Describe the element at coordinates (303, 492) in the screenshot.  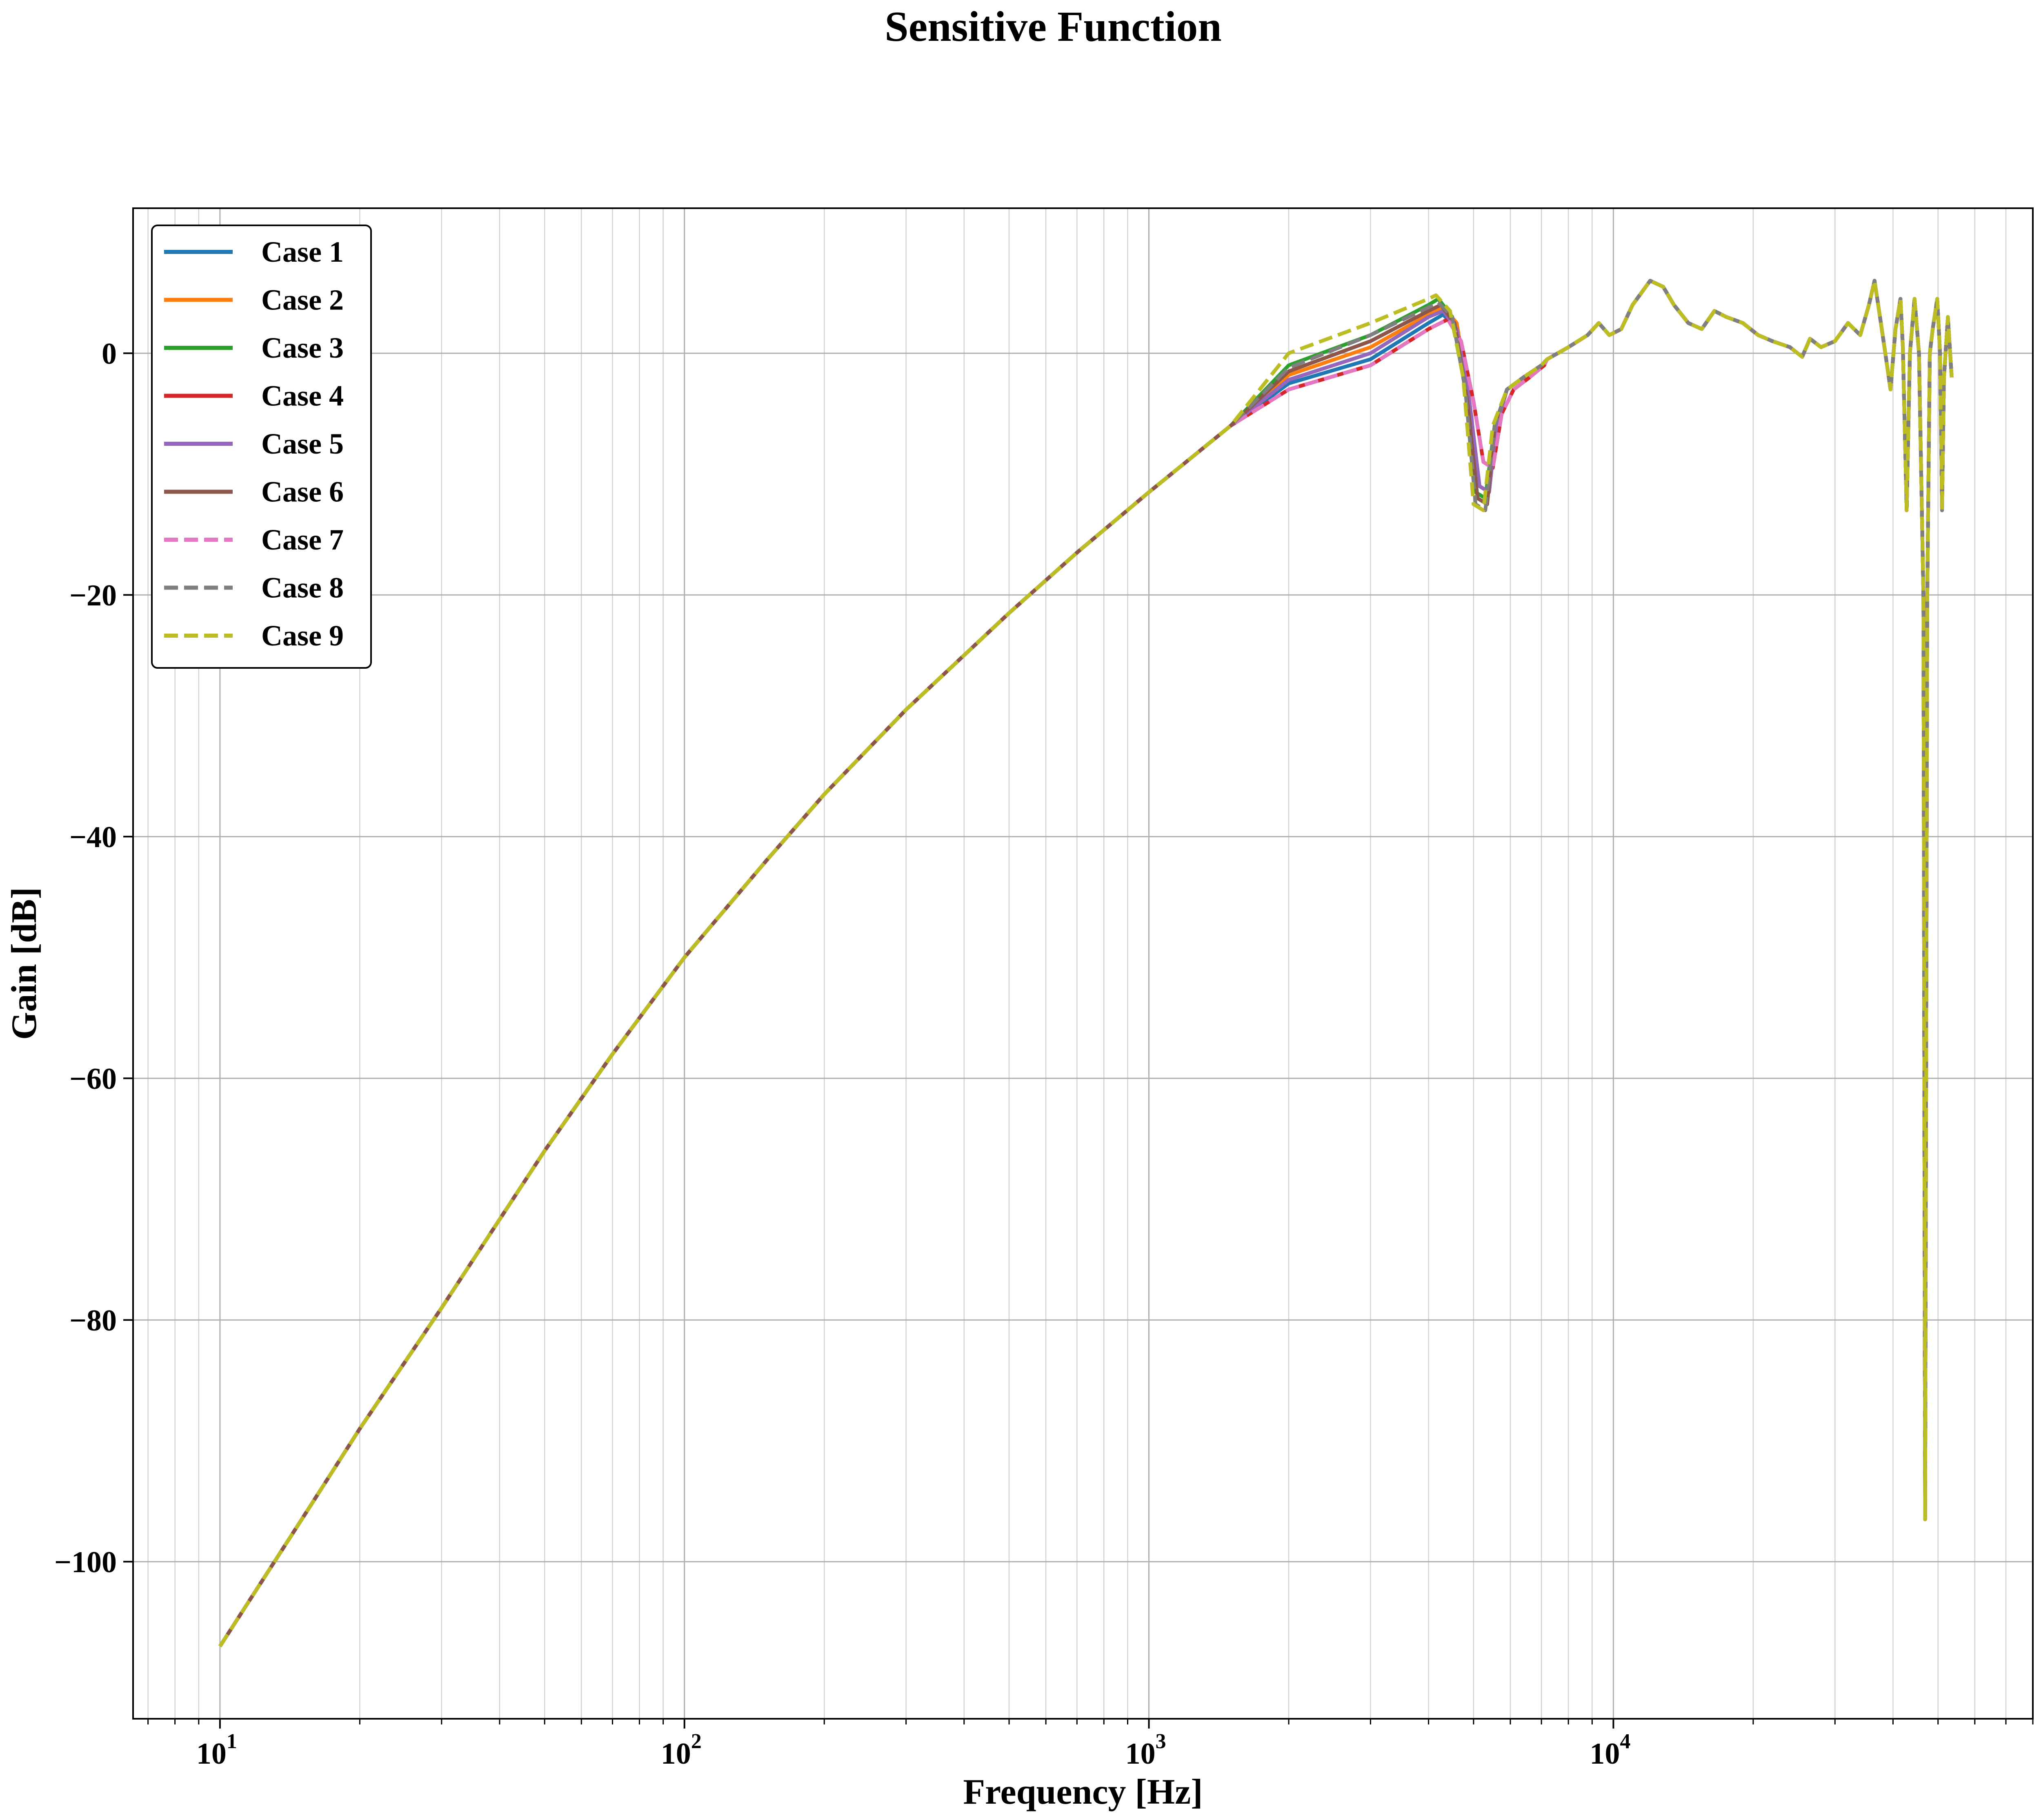
I see `legend-label: Case 6` at that location.